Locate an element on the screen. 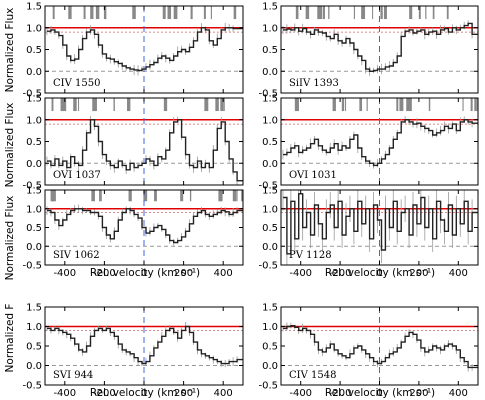  ion-label: SIV 1062 is located at coordinates (76, 255).